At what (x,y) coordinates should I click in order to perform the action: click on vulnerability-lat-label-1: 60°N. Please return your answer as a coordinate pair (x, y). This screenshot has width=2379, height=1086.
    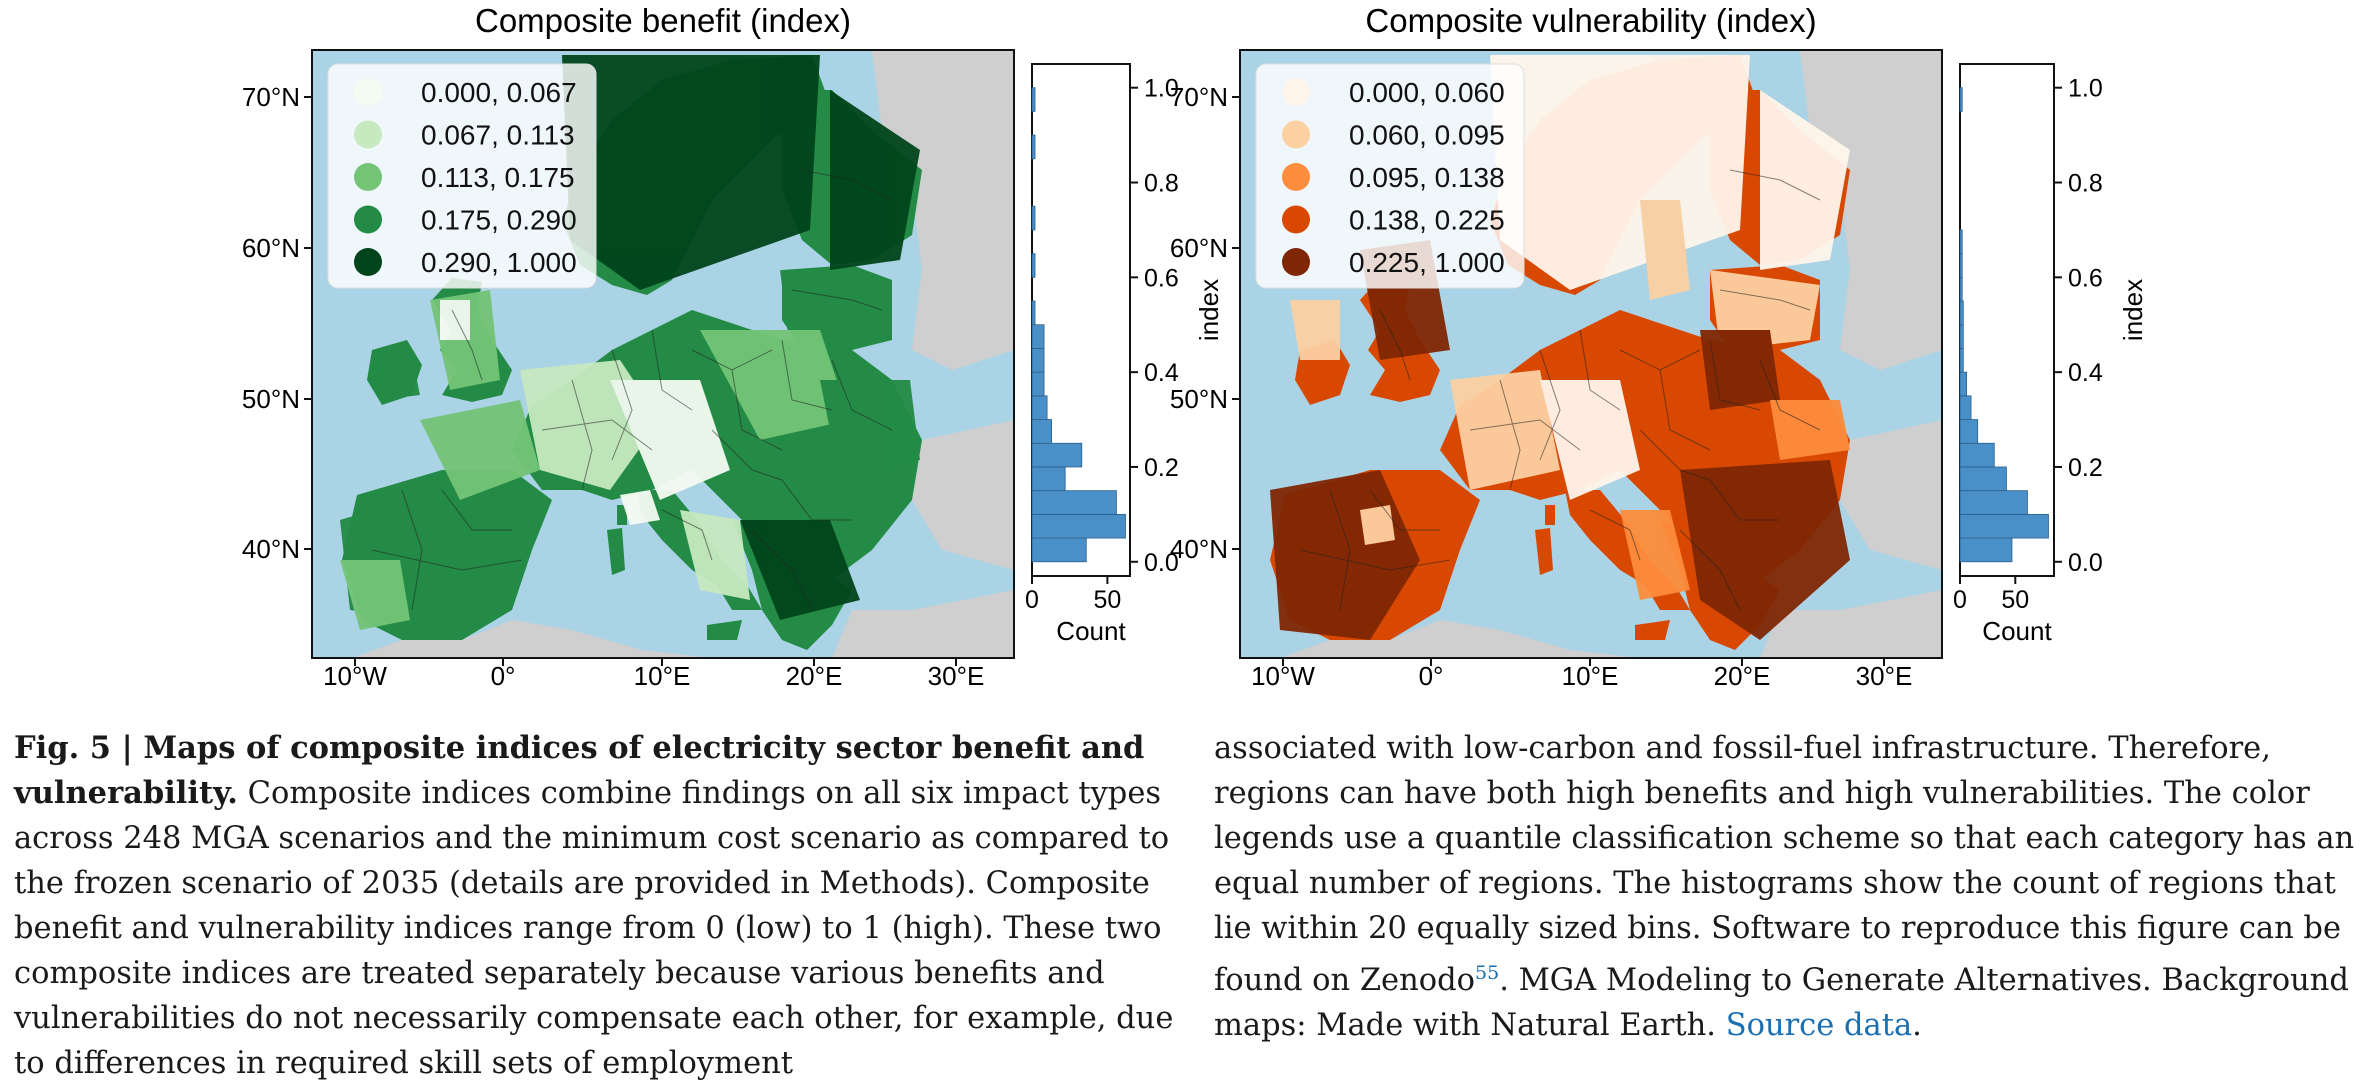
    Looking at the image, I should click on (1199, 248).